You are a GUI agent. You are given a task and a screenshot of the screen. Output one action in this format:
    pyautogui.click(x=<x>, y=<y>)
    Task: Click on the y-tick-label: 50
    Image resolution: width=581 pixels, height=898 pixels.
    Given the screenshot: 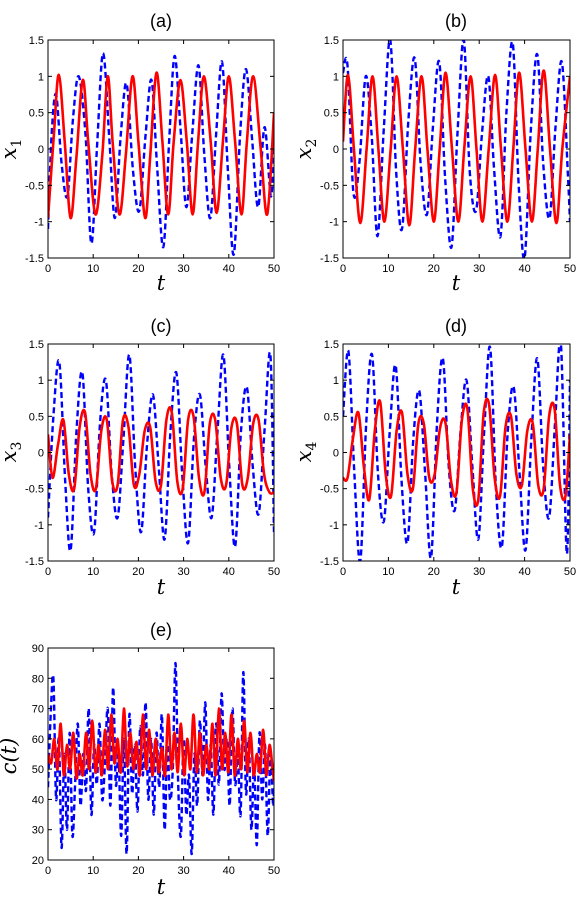 What is the action you would take?
    pyautogui.click(x=38, y=770)
    